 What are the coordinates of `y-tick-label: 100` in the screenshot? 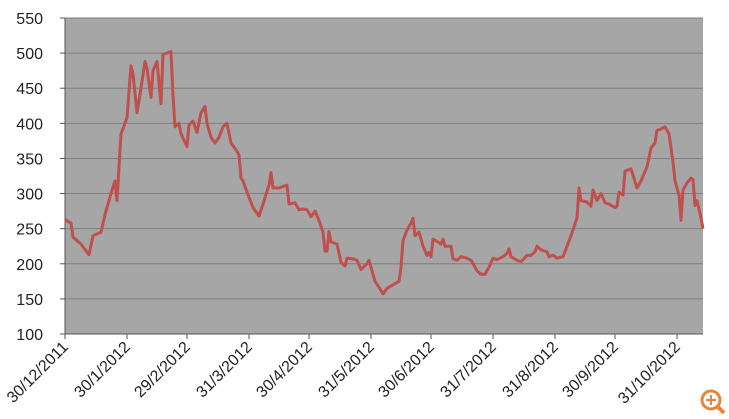 It's located at (29, 335).